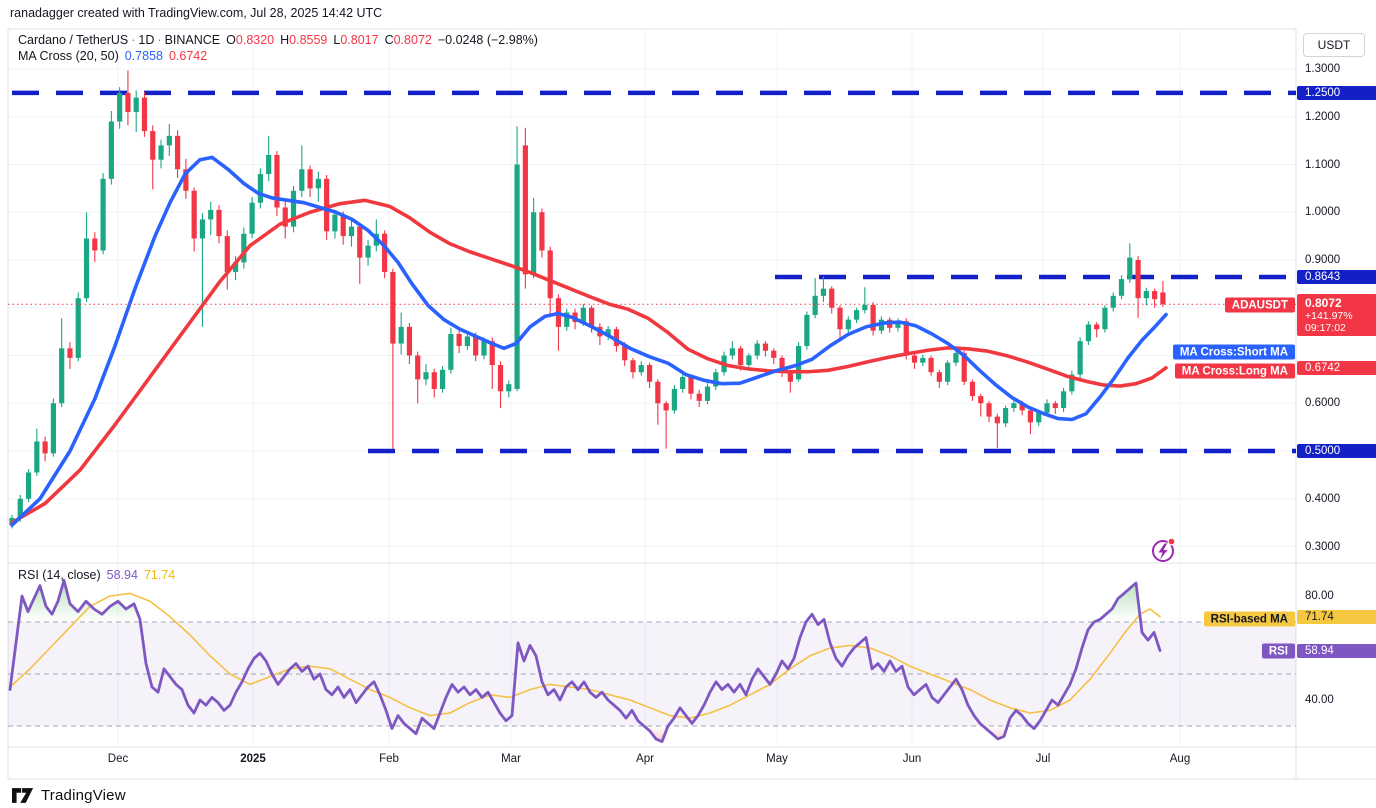  What do you see at coordinates (59, 575) in the screenshot?
I see `rsi-title: RSI (14, close)` at bounding box center [59, 575].